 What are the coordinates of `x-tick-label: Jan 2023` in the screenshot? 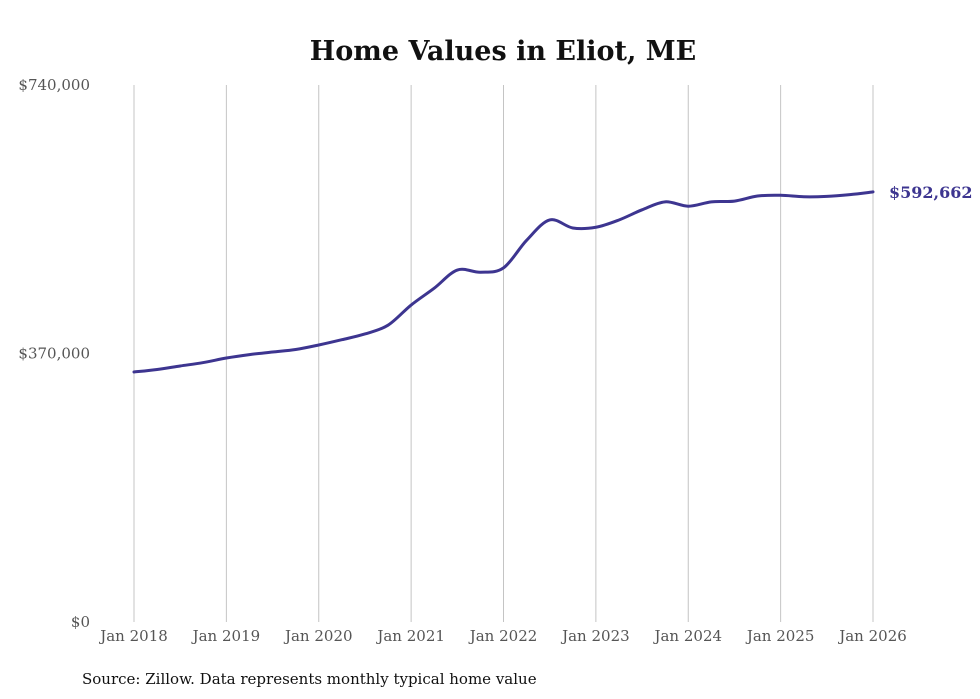 It's located at (595, 636).